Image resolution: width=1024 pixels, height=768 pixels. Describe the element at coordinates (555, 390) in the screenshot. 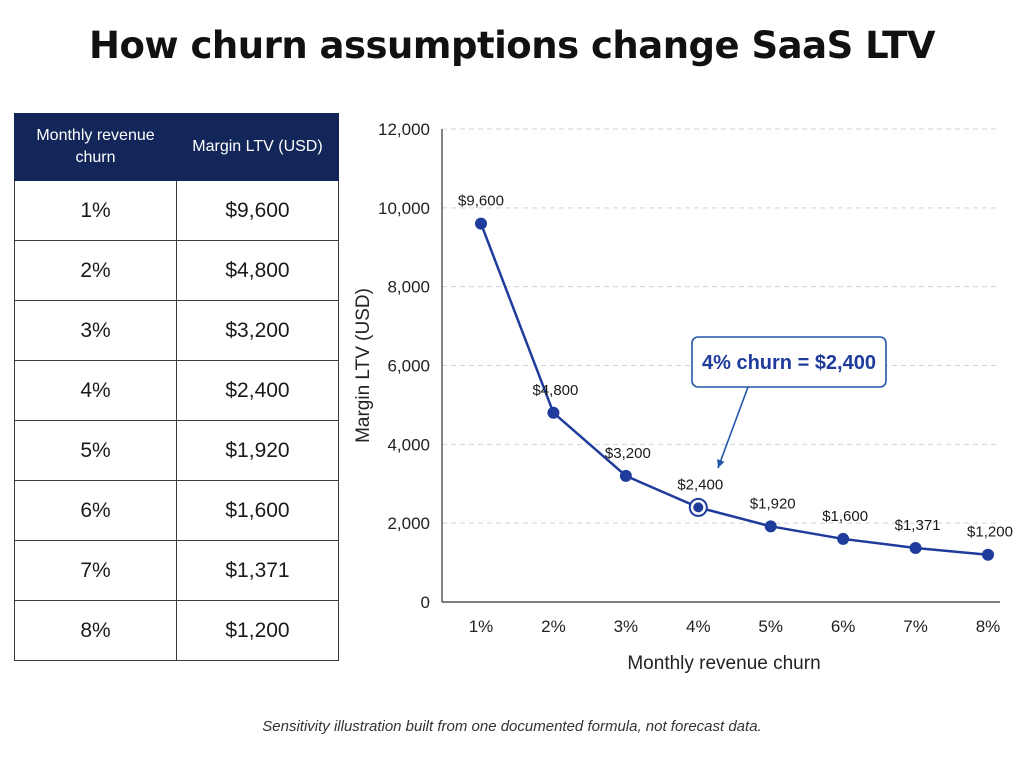

I see `data-label: $4,800` at that location.